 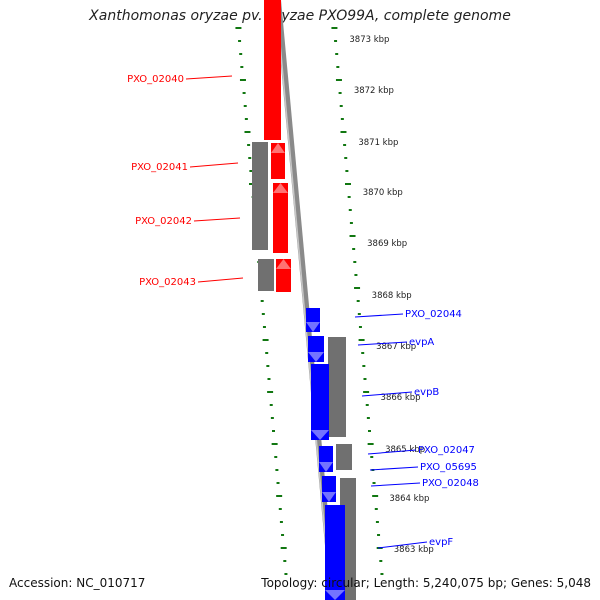 What do you see at coordinates (387, 244) in the screenshot?
I see `scale-label-3869: 3869 kbp` at bounding box center [387, 244].